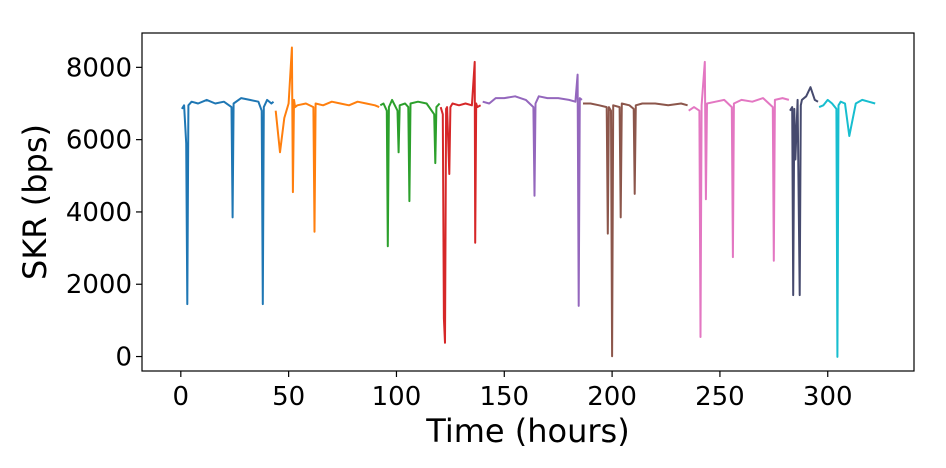 The height and width of the screenshot is (468, 946). Describe the element at coordinates (828, 397) in the screenshot. I see `x-tick-label: 300` at that location.